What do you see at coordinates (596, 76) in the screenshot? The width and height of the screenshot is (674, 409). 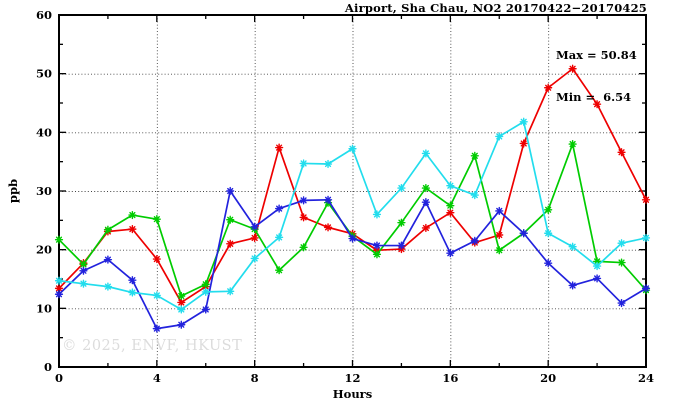 I see `maxmin-annotation: Max = 50.84 Min = 6.54` at bounding box center [596, 76].